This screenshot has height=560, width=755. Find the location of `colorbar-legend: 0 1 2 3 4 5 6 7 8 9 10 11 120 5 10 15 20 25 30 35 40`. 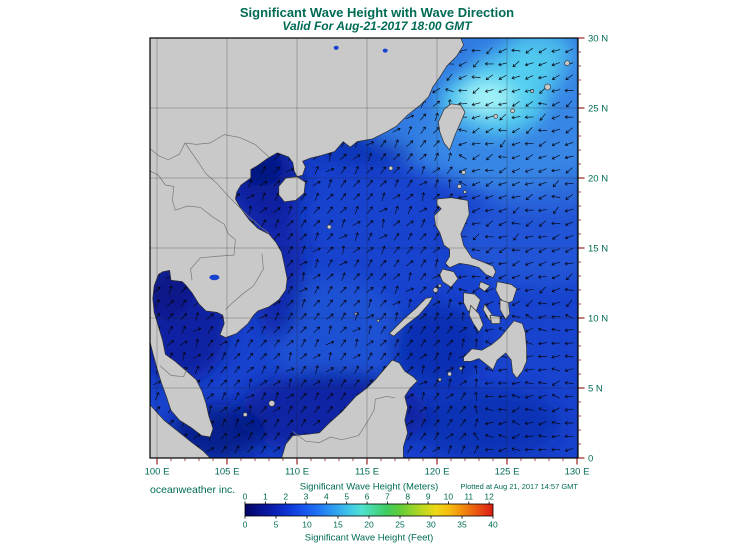

colorbar-legend: 0 1 2 3 4 5 6 7 8 9 10 11 120 5 10 15 20 25 30 35 40 is located at coordinates (370, 511).